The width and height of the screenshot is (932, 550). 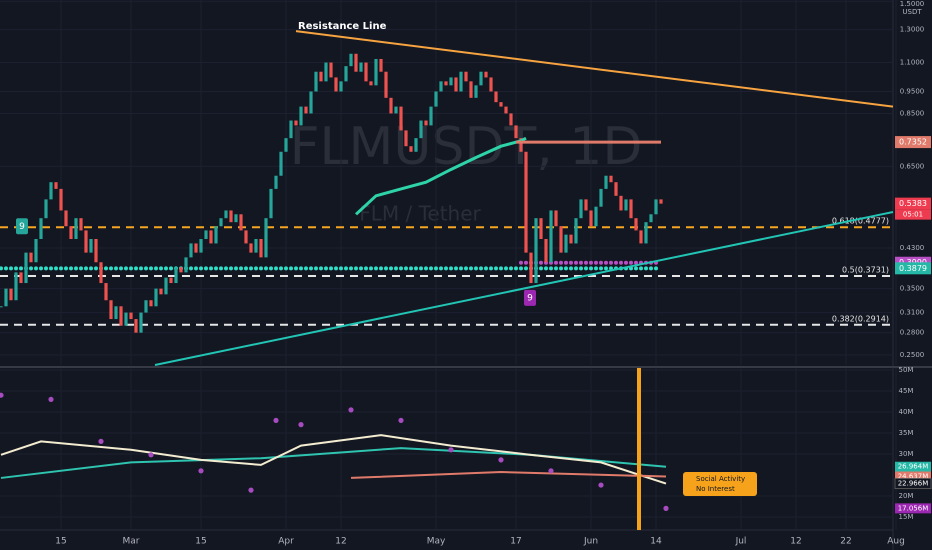 I want to click on y-tick-label: 50M, so click(x=906, y=370).